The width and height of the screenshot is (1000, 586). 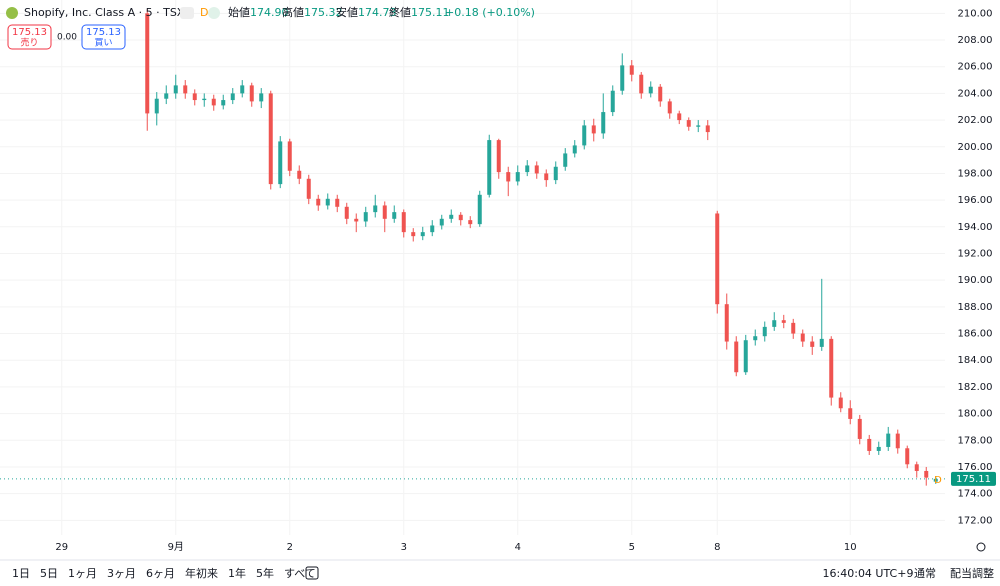 I want to click on sell-label: 売り, so click(x=29, y=43).